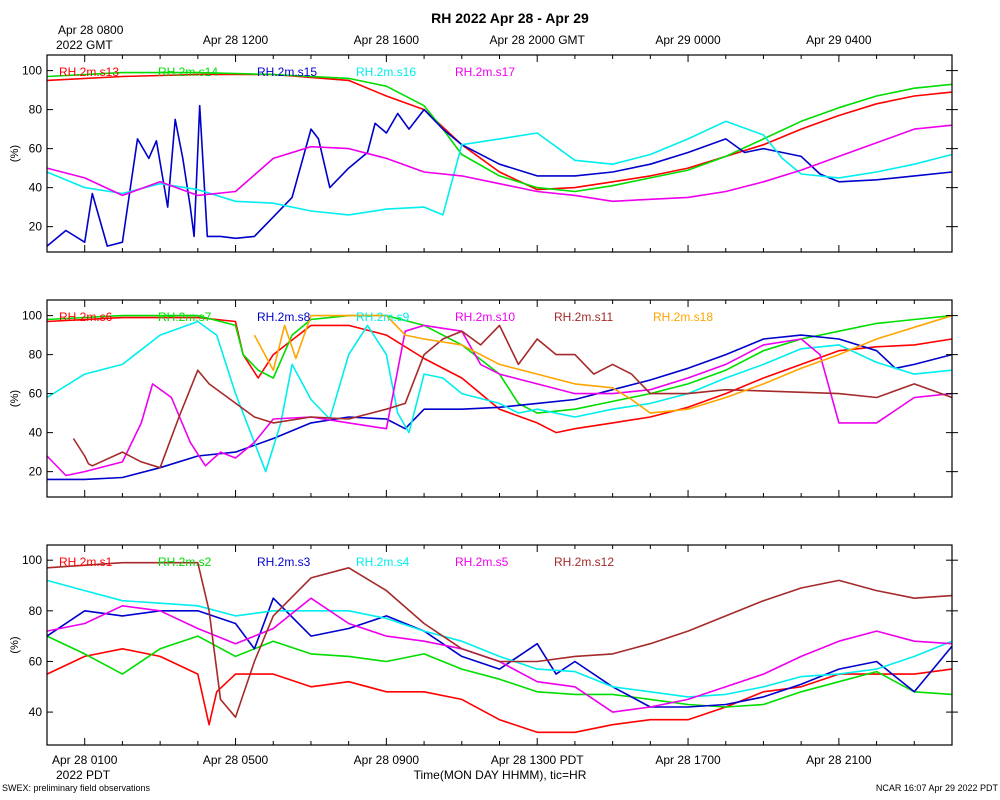 This screenshot has height=800, width=1000. I want to click on legend-entry-rh-2m-s1: RH.2m.s1, so click(86, 562).